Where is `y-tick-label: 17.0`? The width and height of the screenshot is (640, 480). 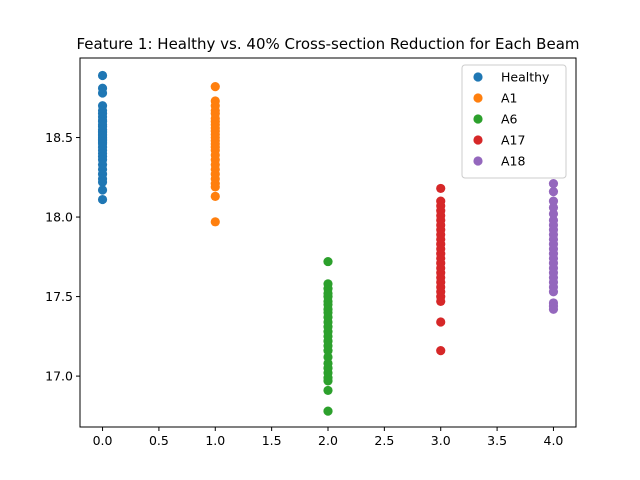
y-tick-label: 17.0 is located at coordinates (59, 376).